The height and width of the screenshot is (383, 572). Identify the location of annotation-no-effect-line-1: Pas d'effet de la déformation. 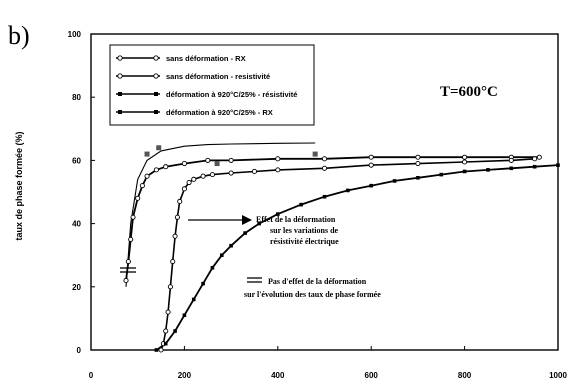
(317, 281).